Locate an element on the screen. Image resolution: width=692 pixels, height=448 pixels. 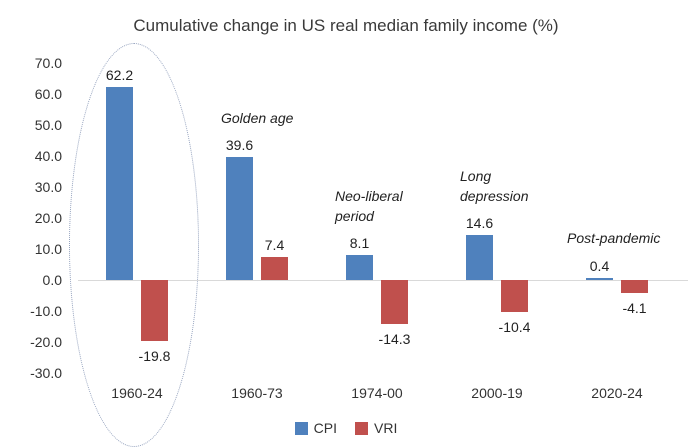
legend-swatch-vri is located at coordinates (361, 428).